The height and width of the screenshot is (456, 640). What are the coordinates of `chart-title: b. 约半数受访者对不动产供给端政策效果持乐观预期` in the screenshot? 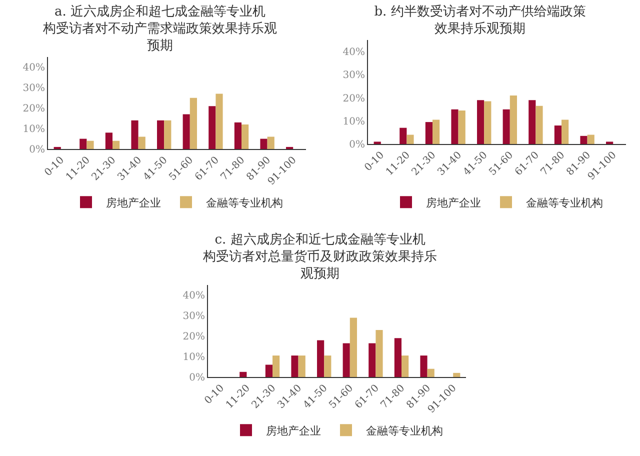 It's located at (480, 20).